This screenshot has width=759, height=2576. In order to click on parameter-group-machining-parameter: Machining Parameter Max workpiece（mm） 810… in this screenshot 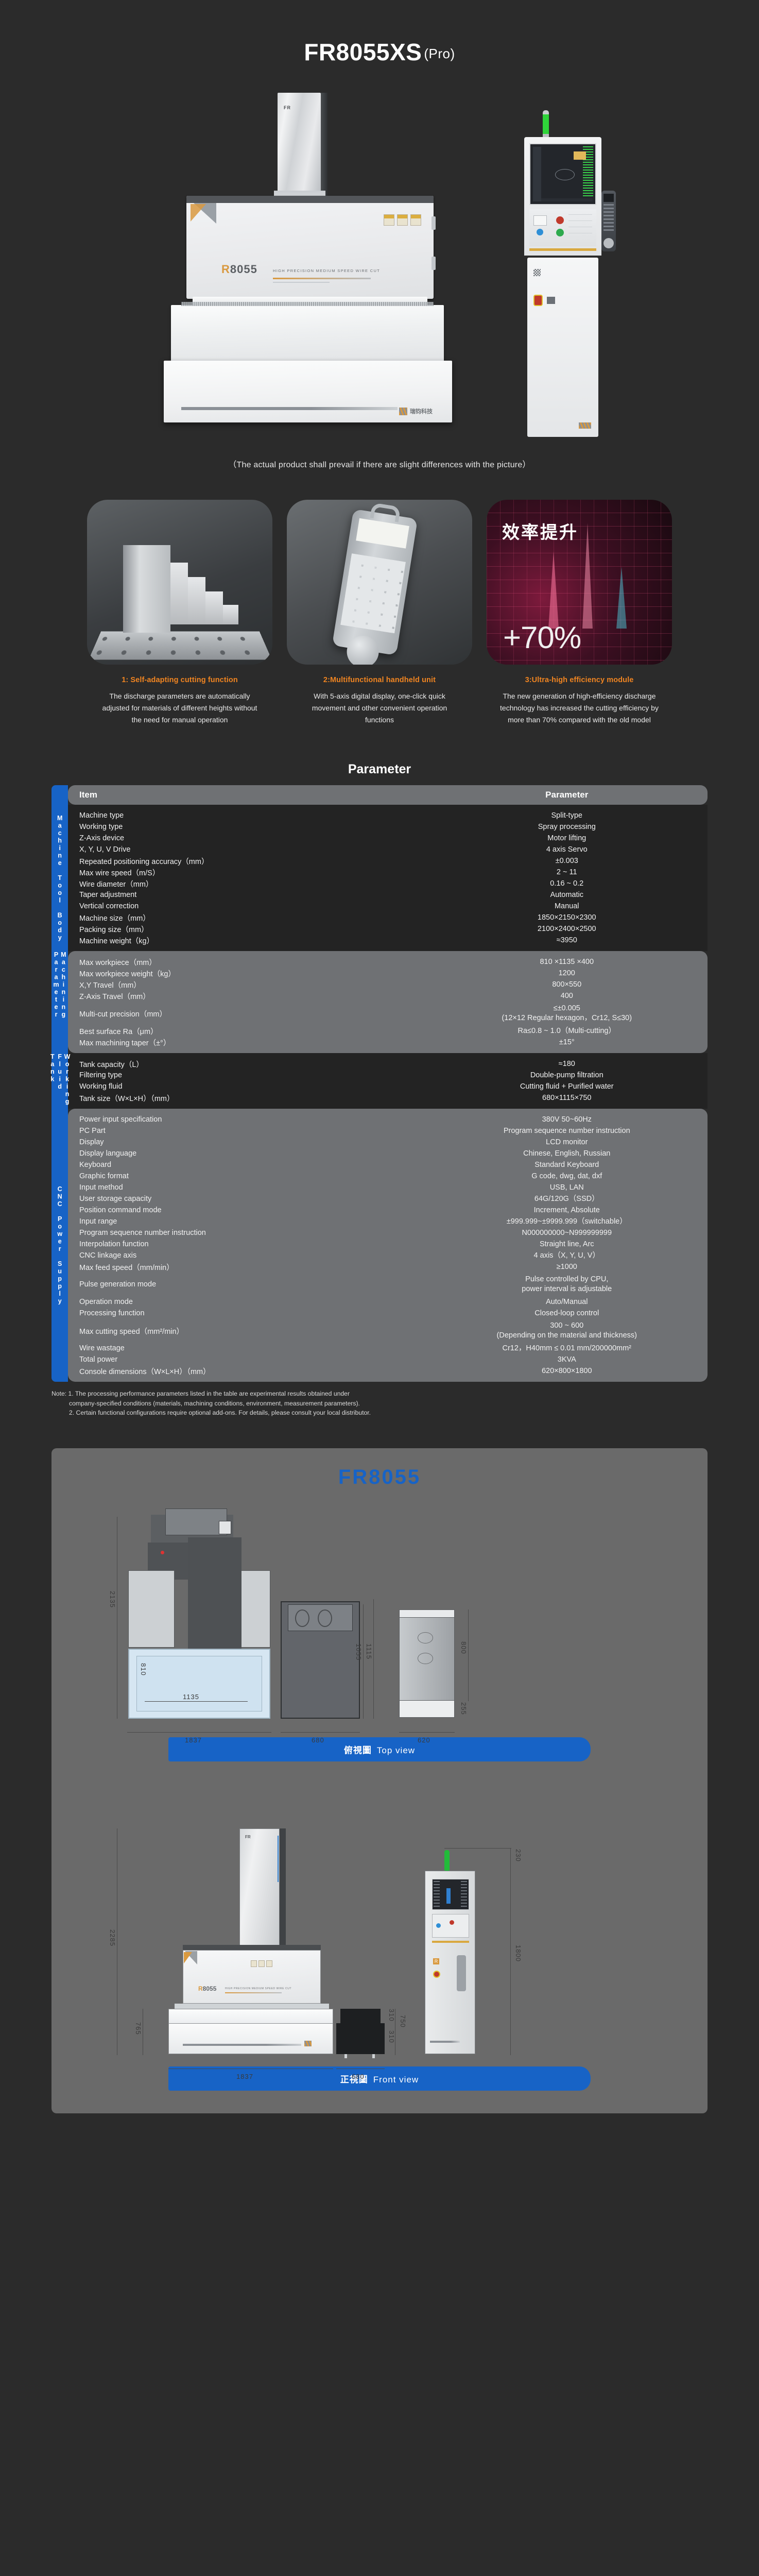, I will do `click(380, 1003)`.